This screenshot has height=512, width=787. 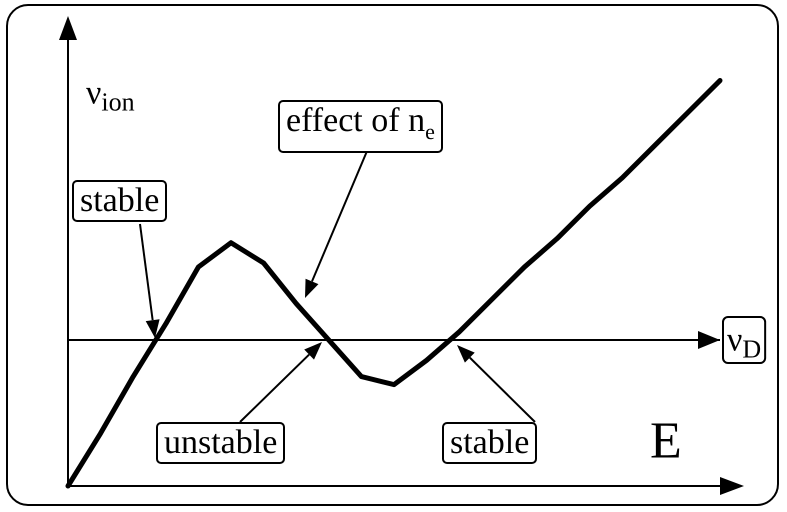 What do you see at coordinates (221, 443) in the screenshot?
I see `annotation: unstable` at bounding box center [221, 443].